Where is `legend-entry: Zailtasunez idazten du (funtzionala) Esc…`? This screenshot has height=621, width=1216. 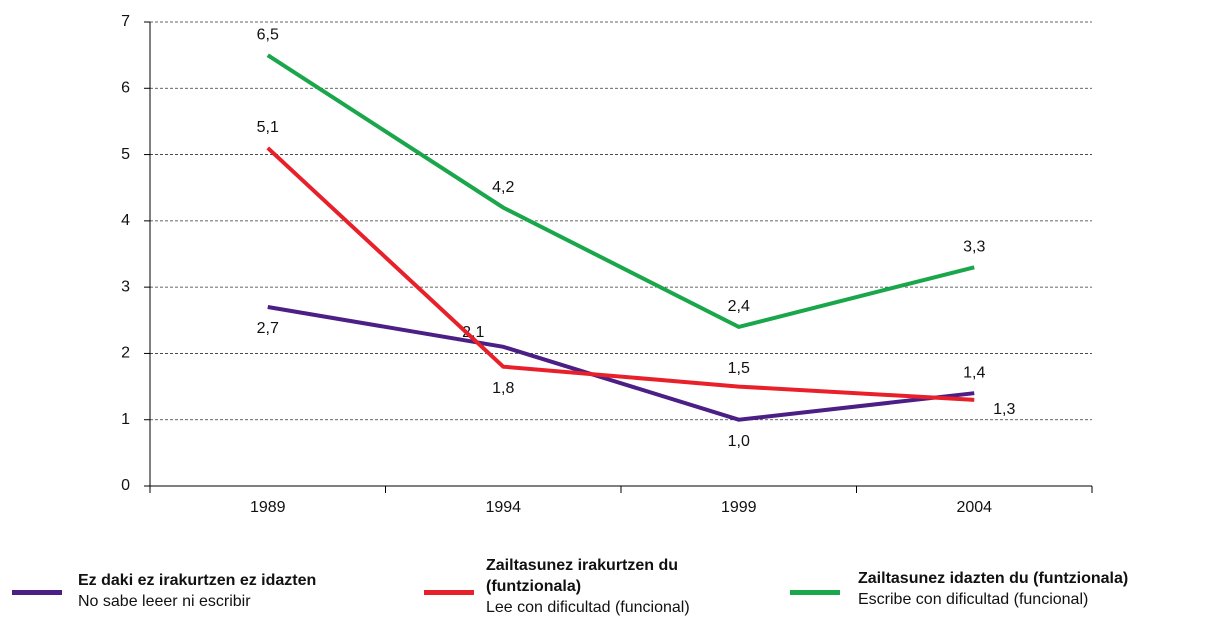 legend-entry: Zailtasunez idazten du (funtzionala) Esc… is located at coordinates (1037, 589).